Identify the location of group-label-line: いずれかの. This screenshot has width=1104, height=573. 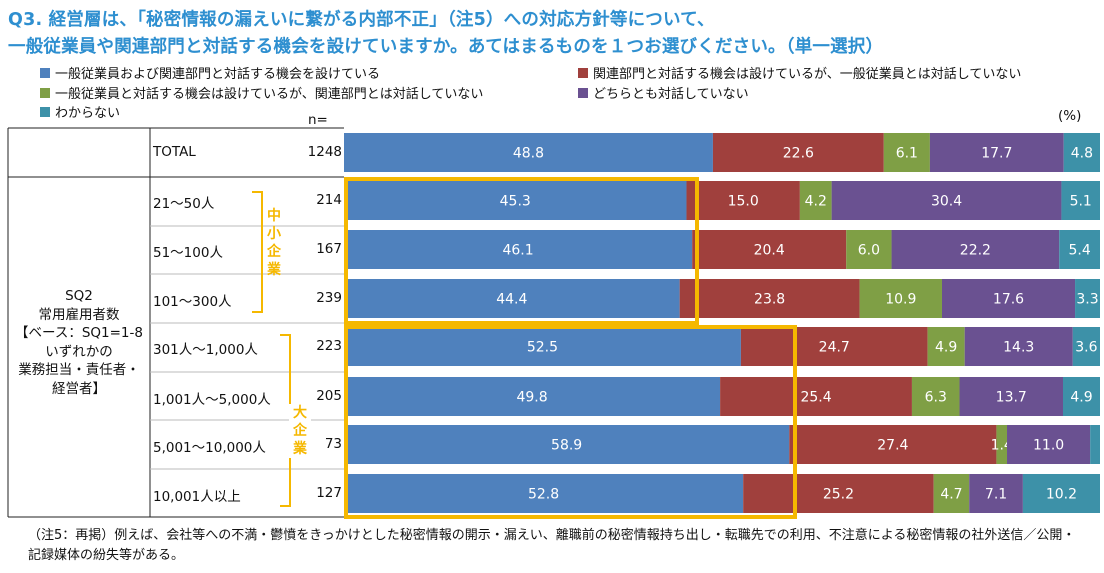
(79, 351).